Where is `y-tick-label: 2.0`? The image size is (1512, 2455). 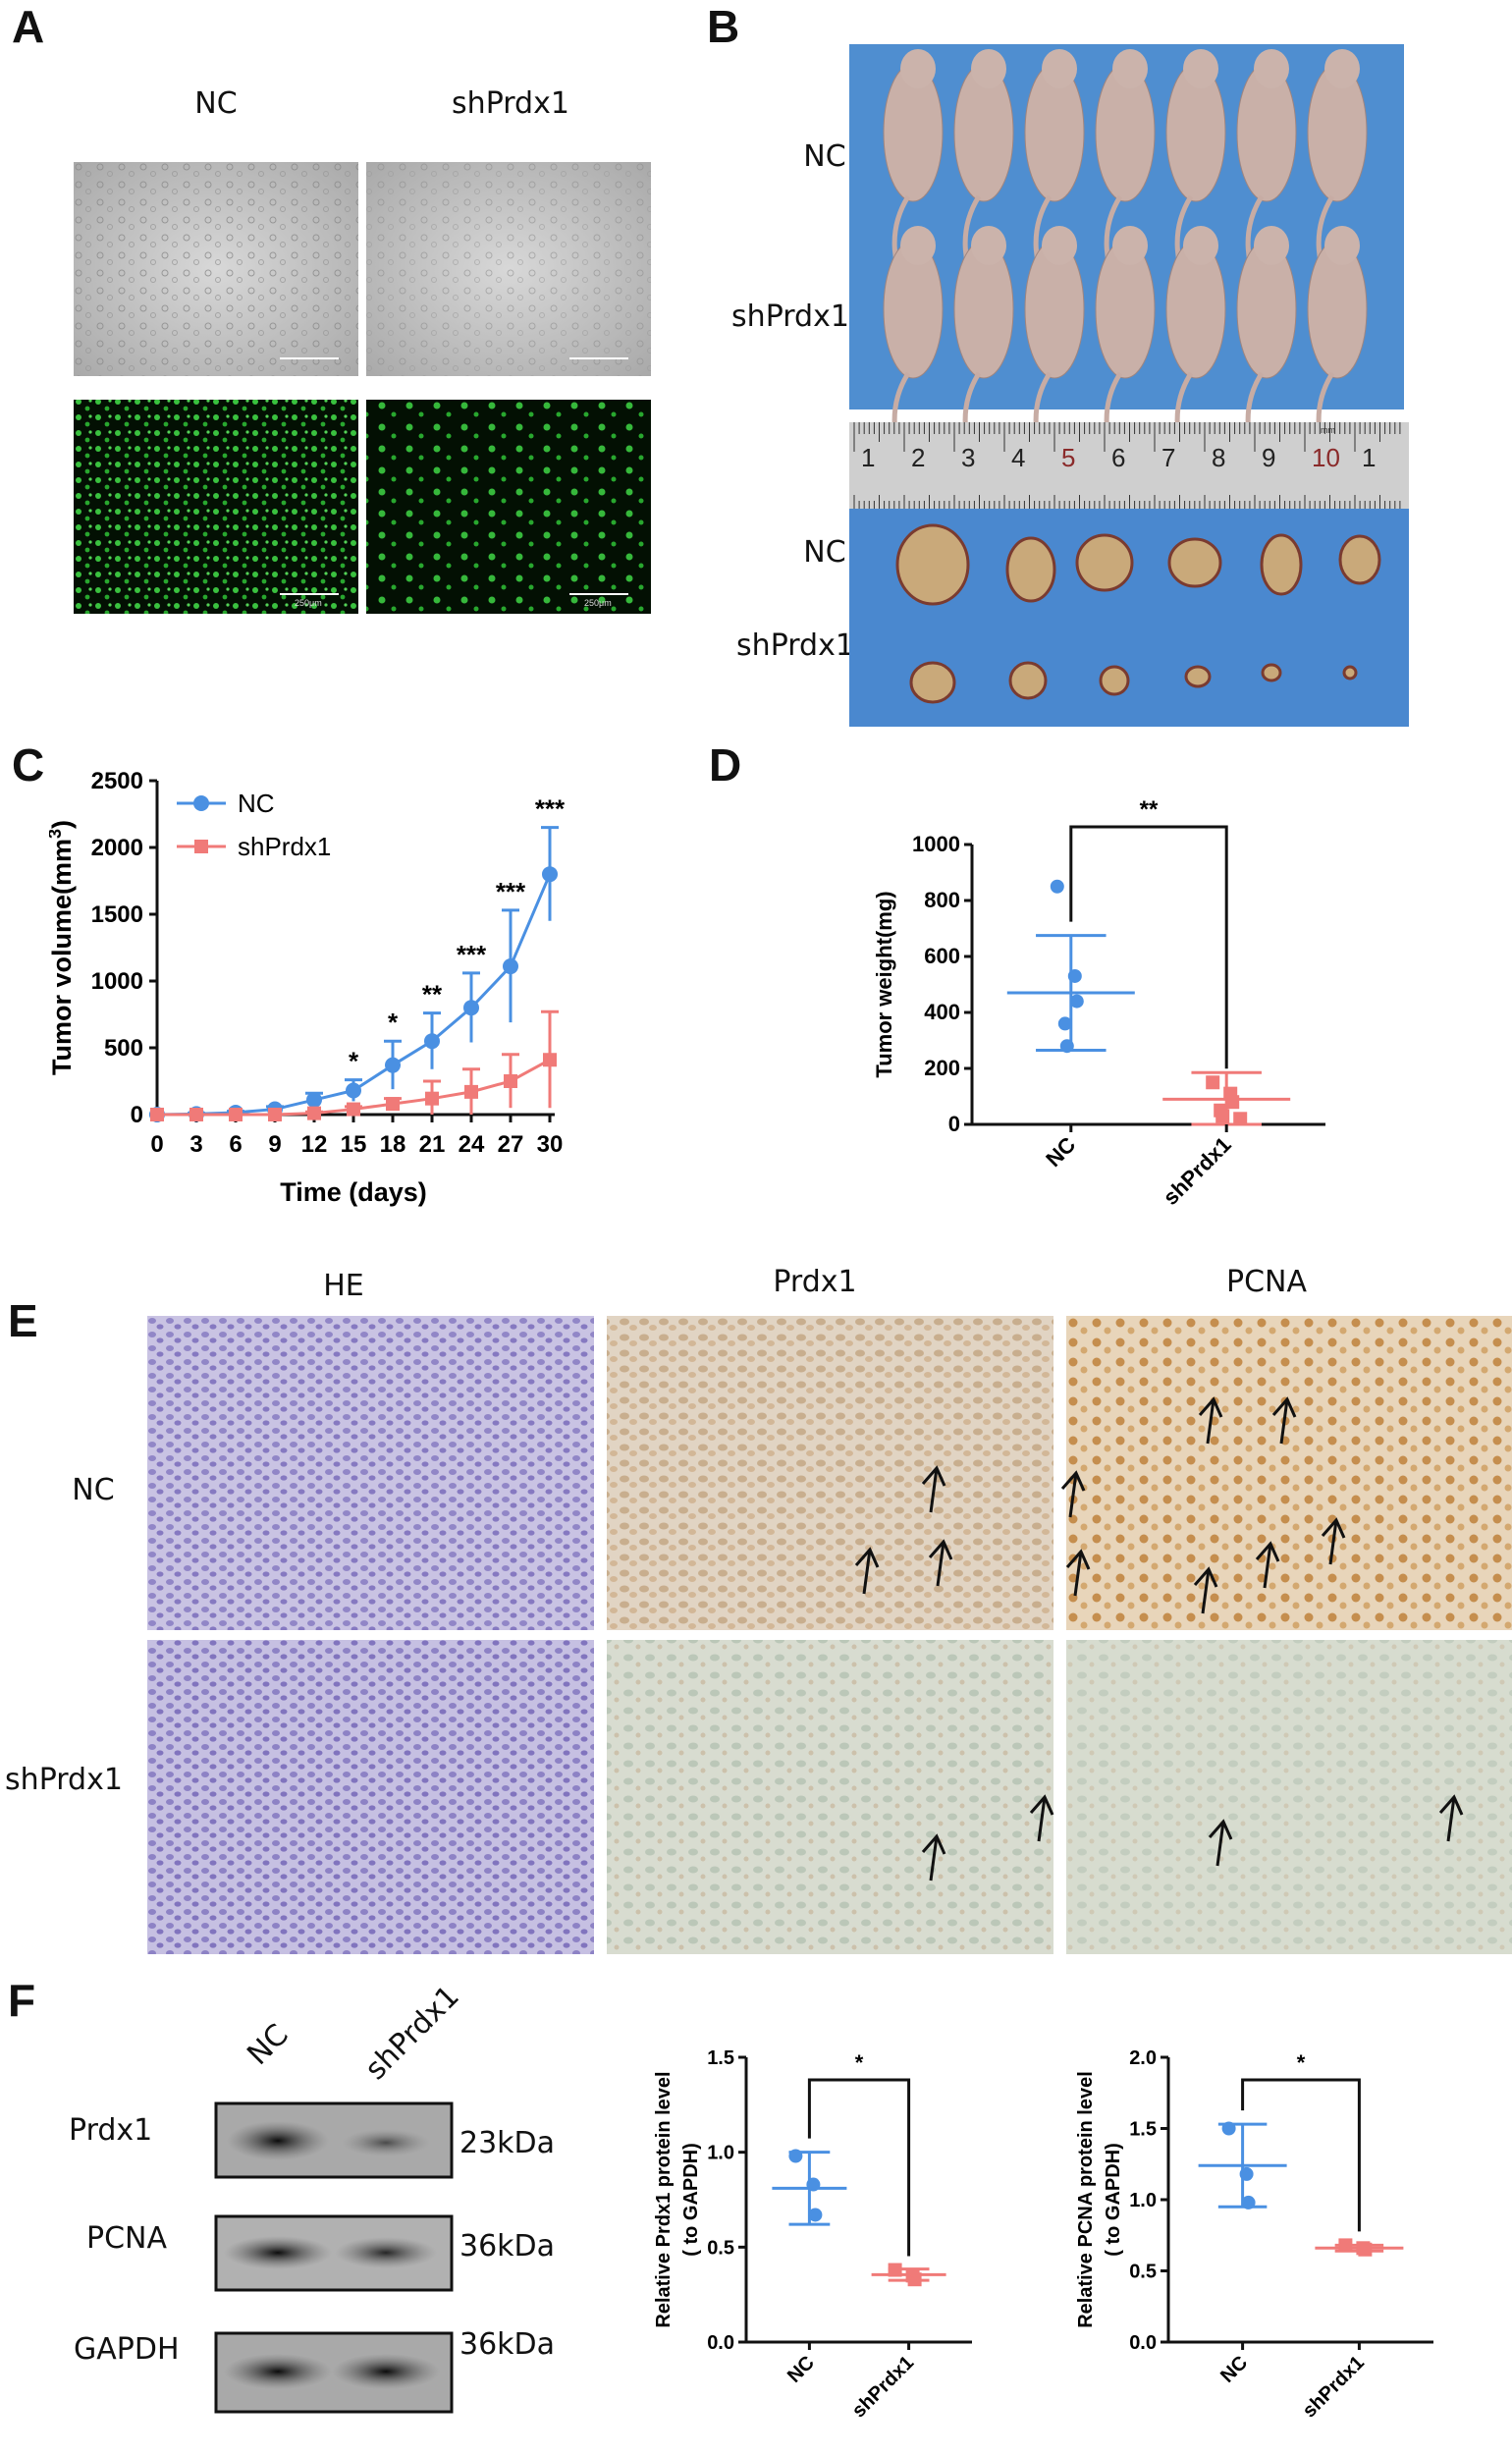 y-tick-label: 2.0 is located at coordinates (1143, 2058).